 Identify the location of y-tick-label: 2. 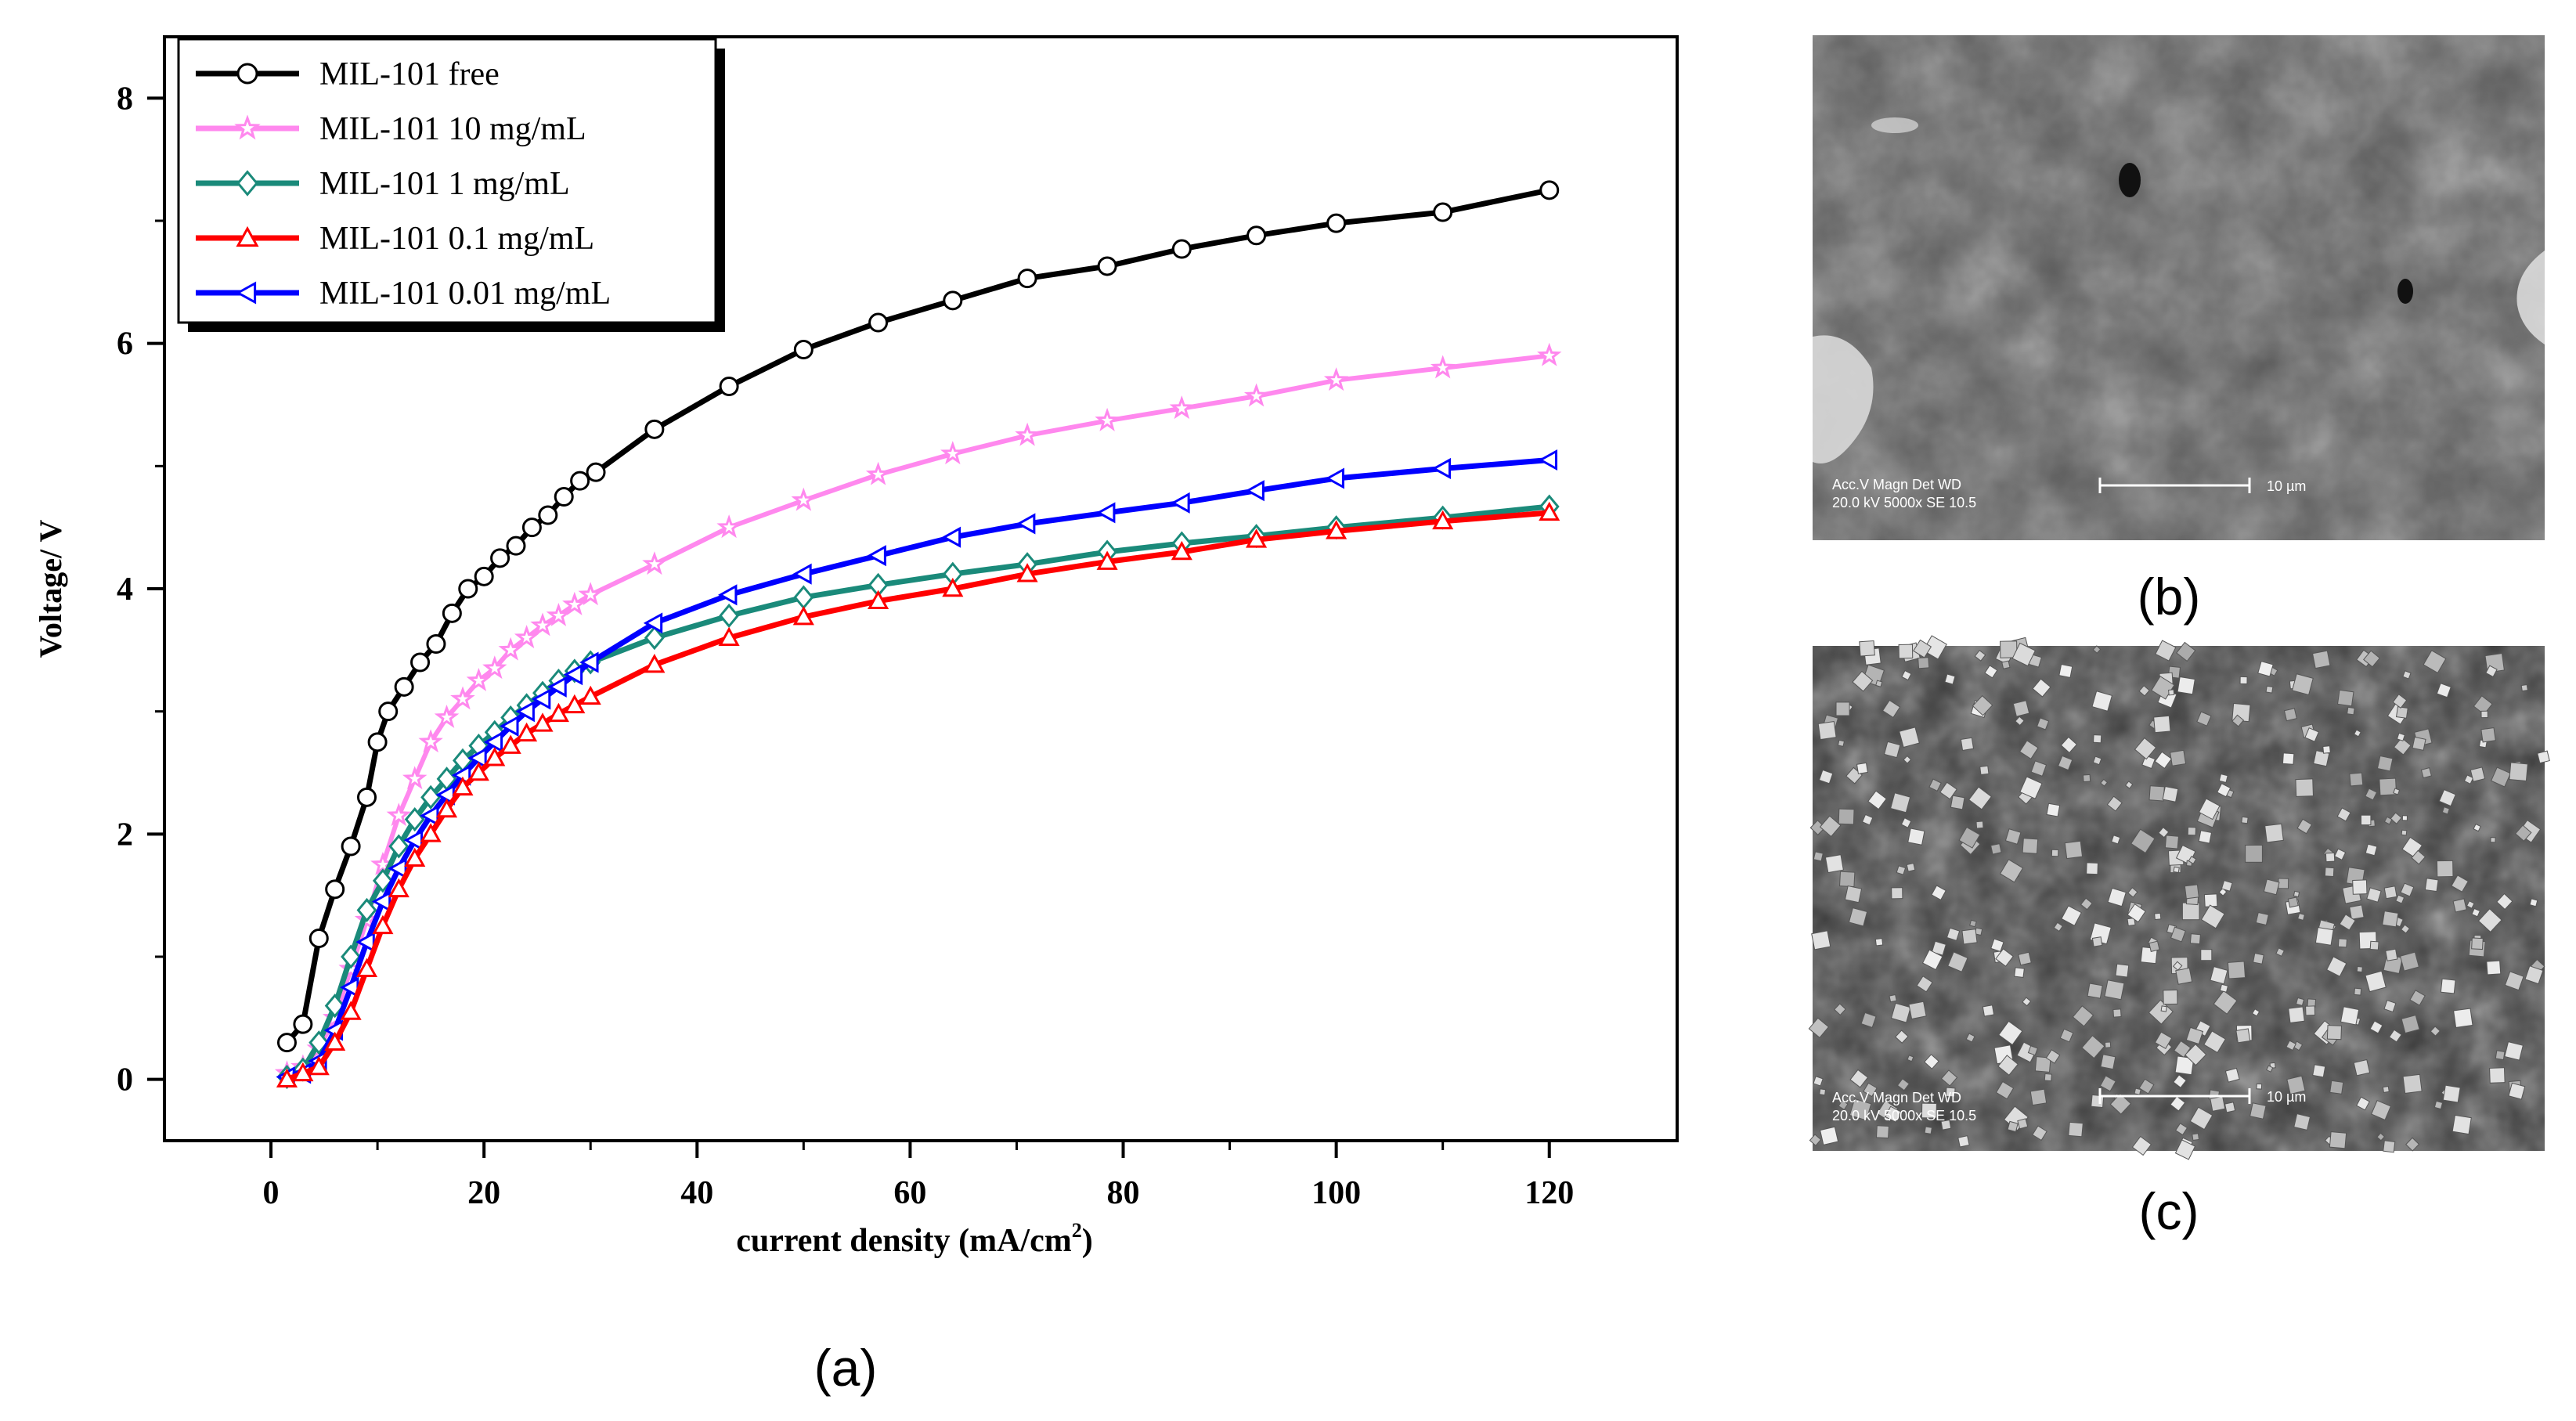
(125, 835).